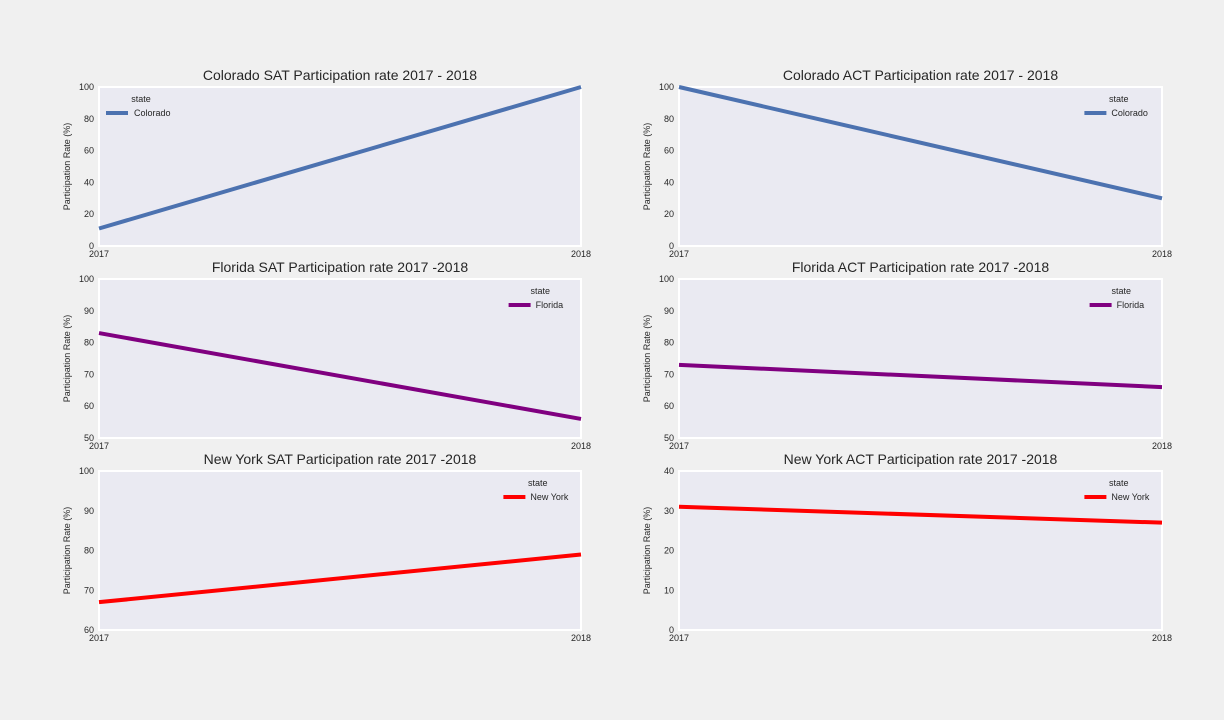 This screenshot has height=720, width=1224. Describe the element at coordinates (669, 511) in the screenshot. I see `y-tick-label: 30` at that location.